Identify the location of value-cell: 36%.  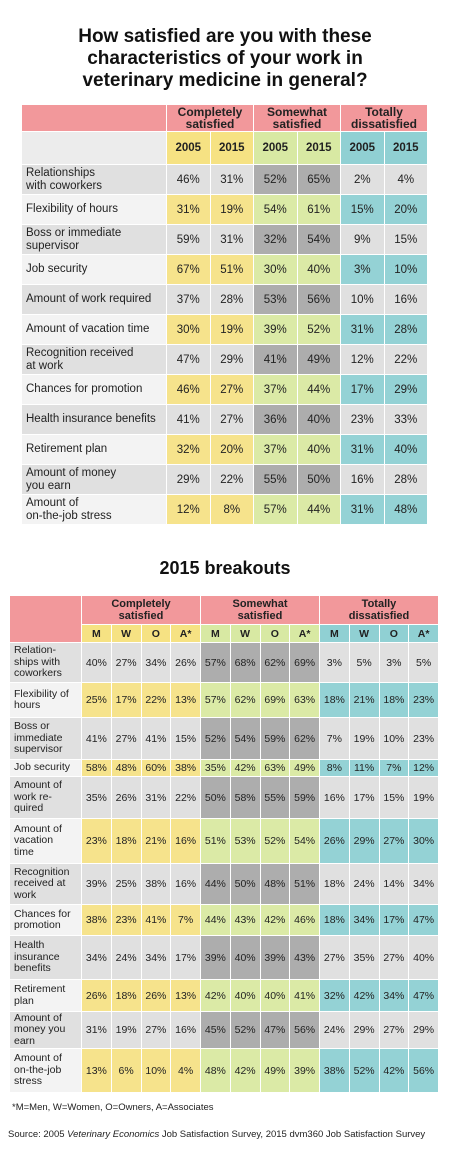
(276, 420).